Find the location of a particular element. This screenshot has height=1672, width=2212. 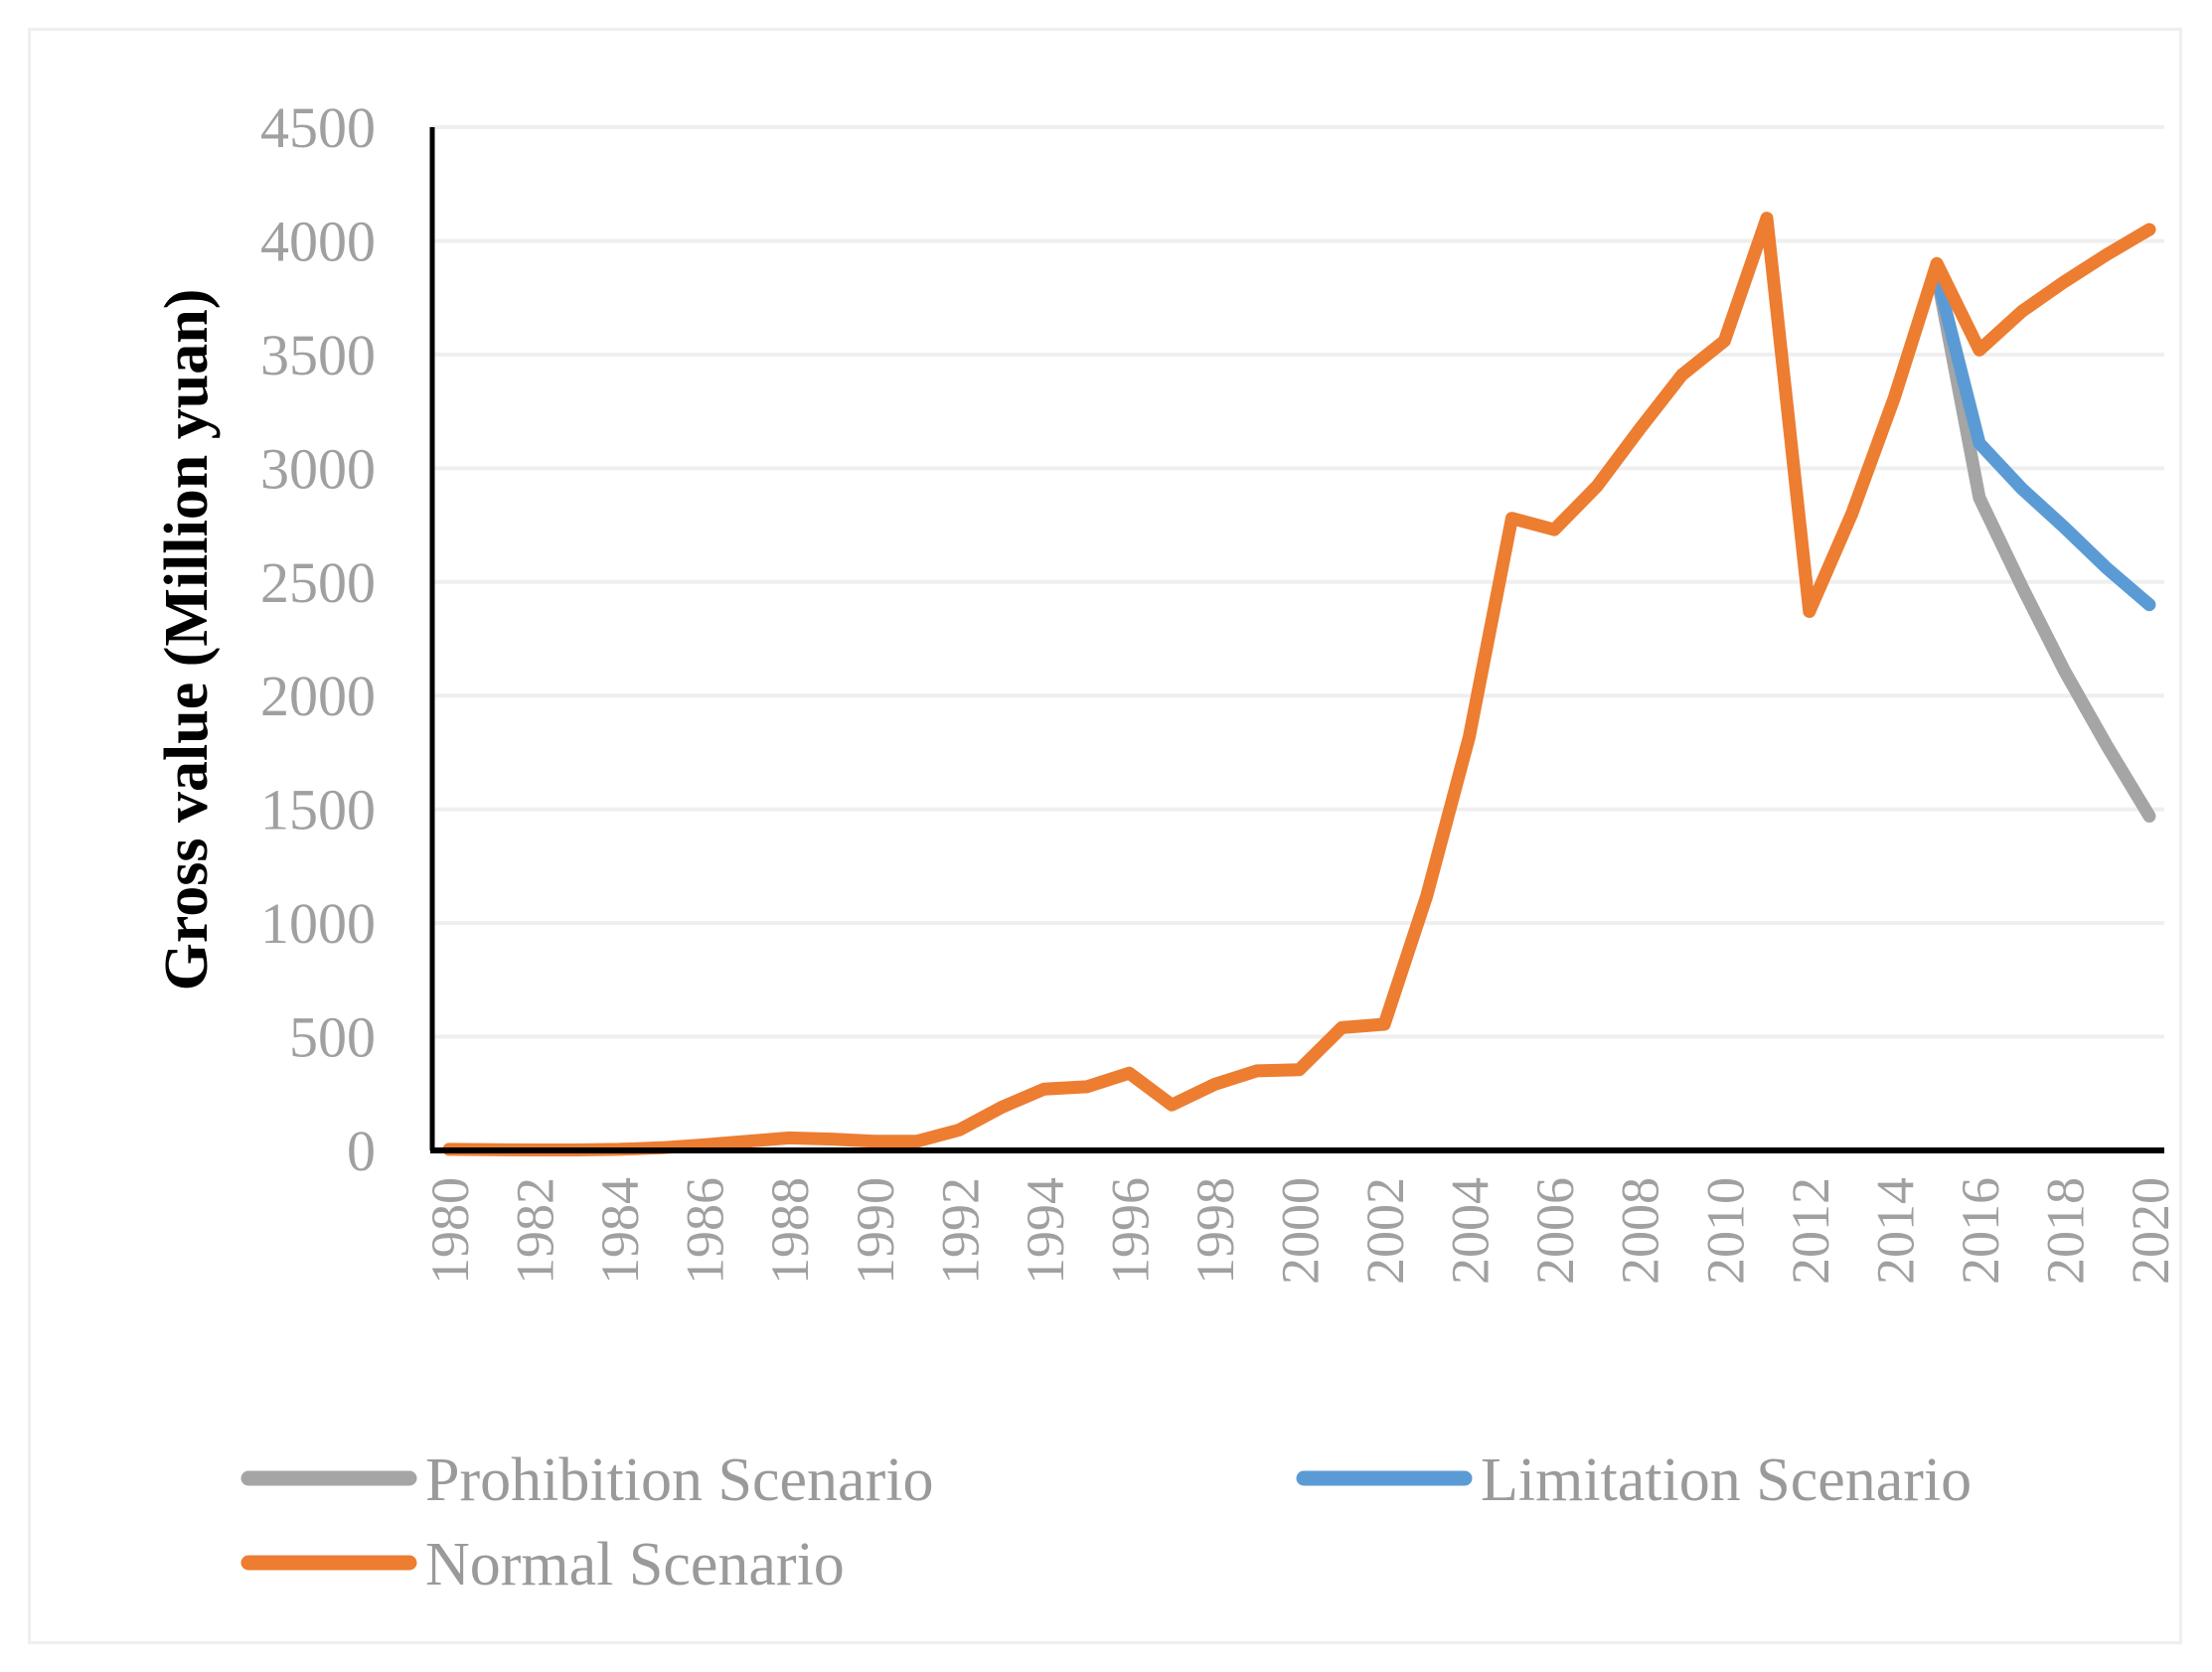

y-axis-label: Gross value (Million yuan) is located at coordinates (187, 640).